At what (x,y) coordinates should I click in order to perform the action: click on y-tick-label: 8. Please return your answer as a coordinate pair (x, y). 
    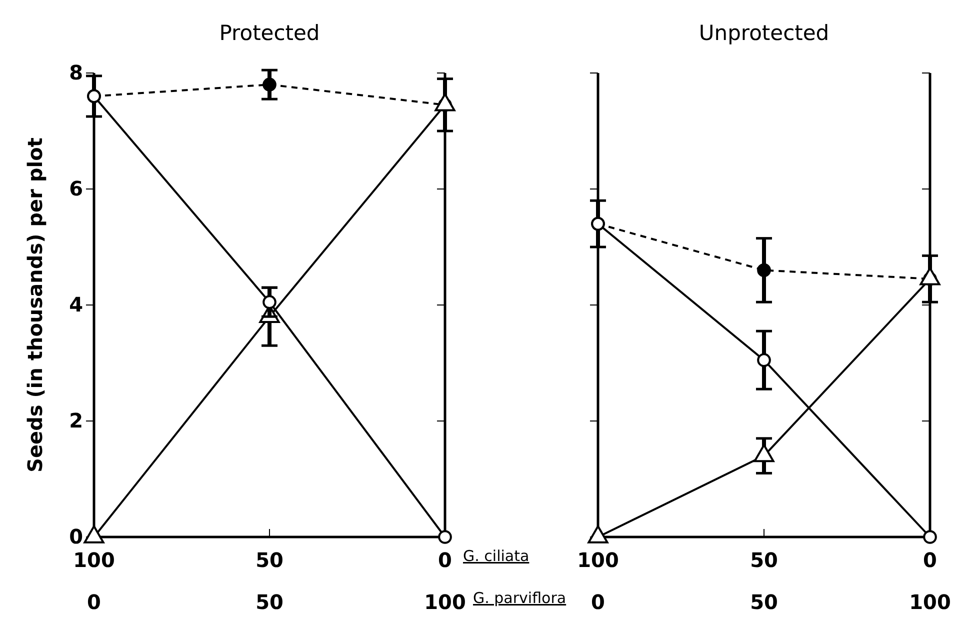
    Looking at the image, I should click on (76, 72).